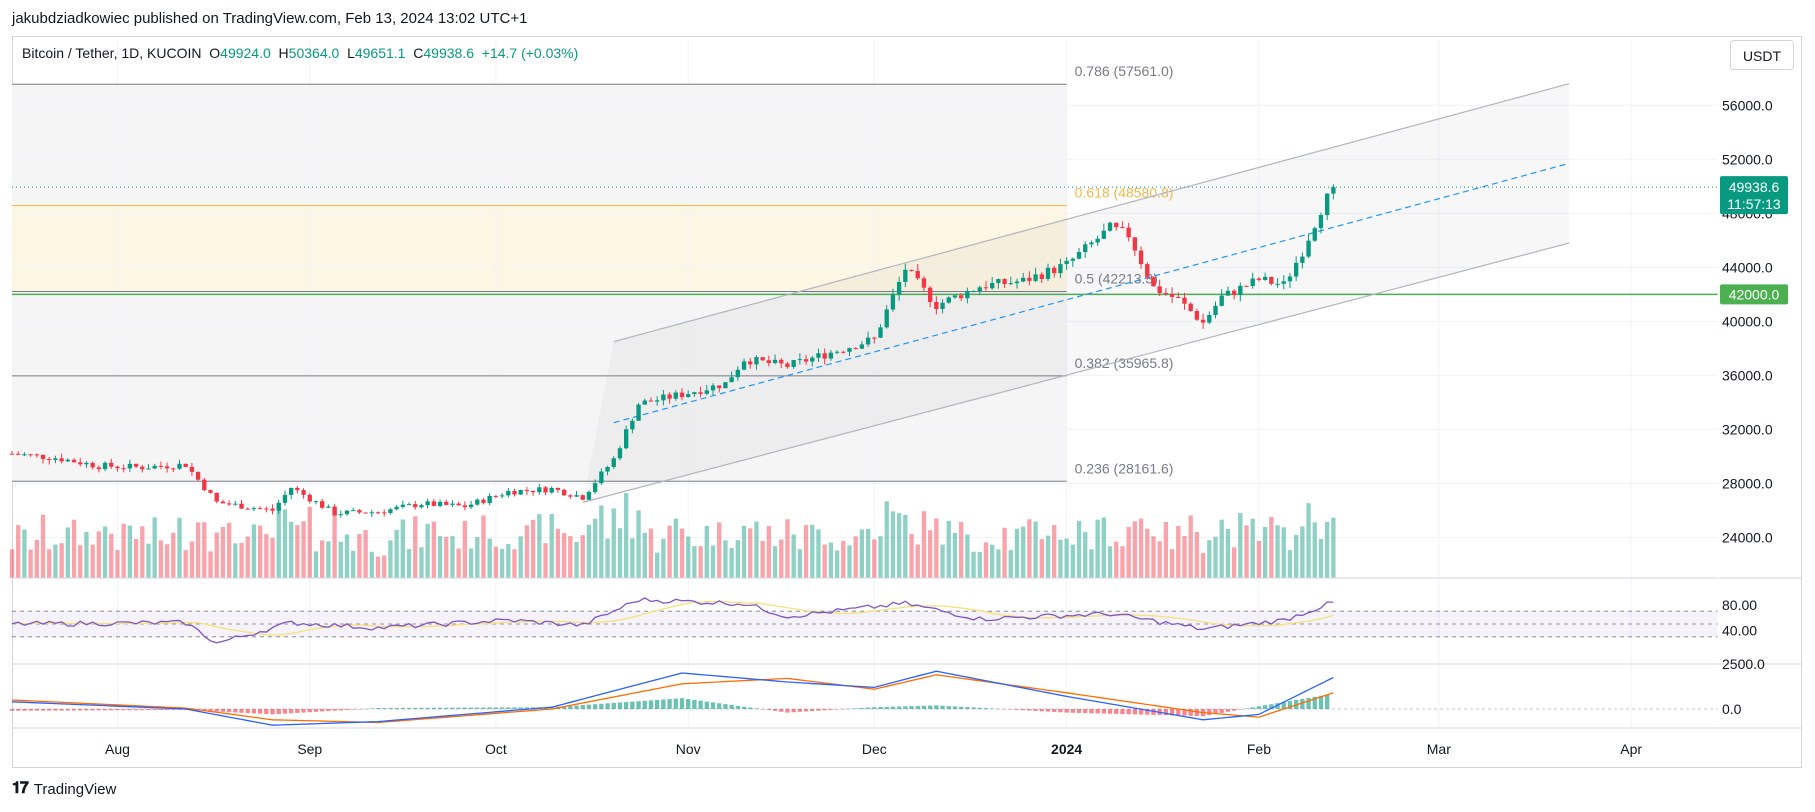 The height and width of the screenshot is (812, 1815). Describe the element at coordinates (1124, 192) in the screenshot. I see `fib-level-label: 0.618 (48580.8)` at that location.